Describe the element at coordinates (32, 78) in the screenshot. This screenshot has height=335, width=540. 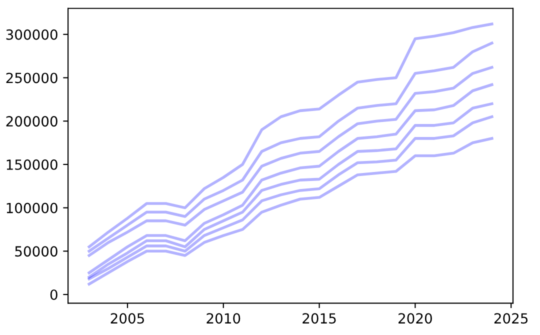
I see `y-tick-label: 250000` at that location.